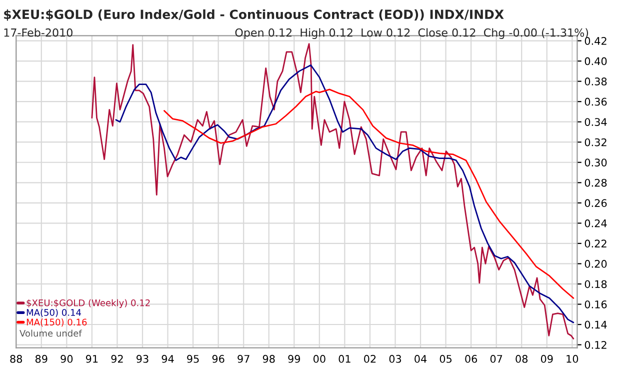 The height and width of the screenshot is (376, 620). Describe the element at coordinates (16, 358) in the screenshot. I see `x-tick-label: 88` at that location.